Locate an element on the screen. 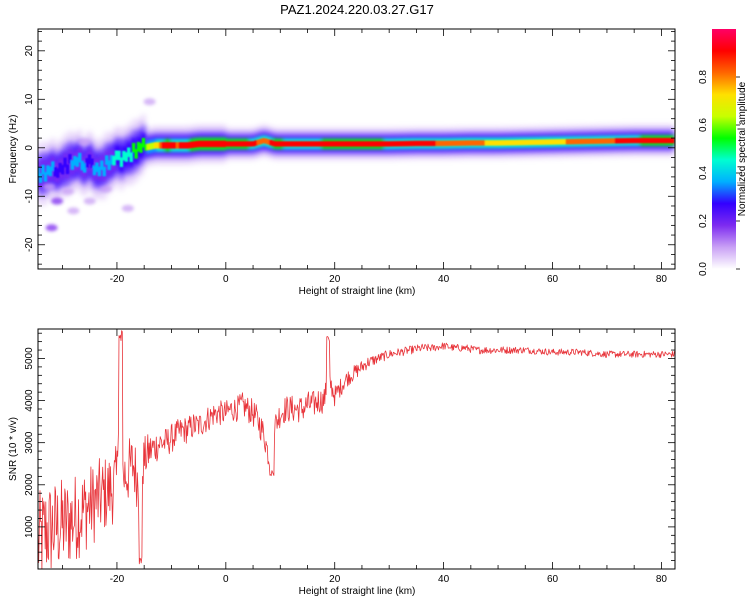 Image resolution: width=750 pixels, height=600 pixels. colorbar-gradient is located at coordinates (724, 149).